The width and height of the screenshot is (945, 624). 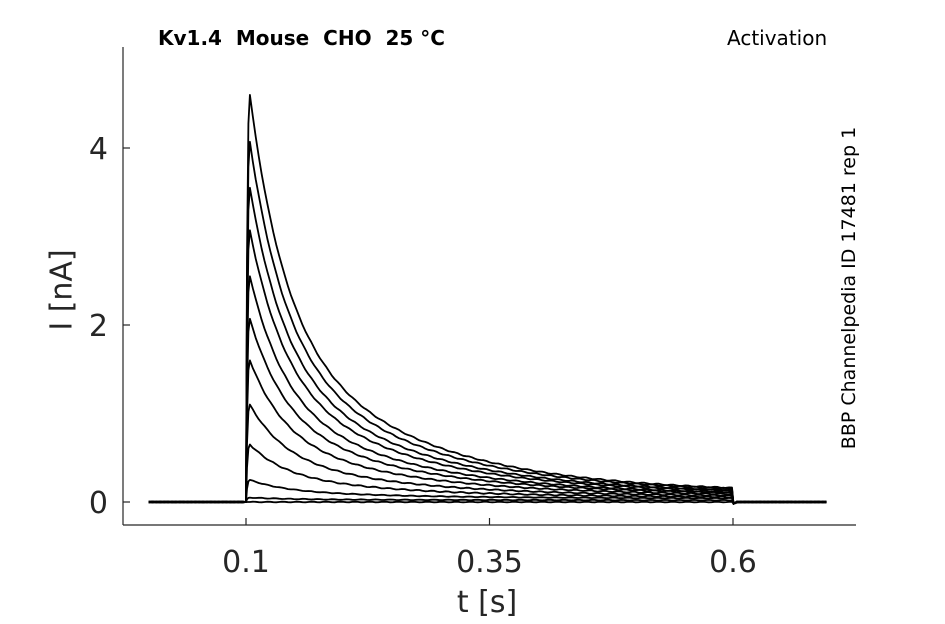 What do you see at coordinates (246, 562) in the screenshot?
I see `x-tick-label: 0.1` at bounding box center [246, 562].